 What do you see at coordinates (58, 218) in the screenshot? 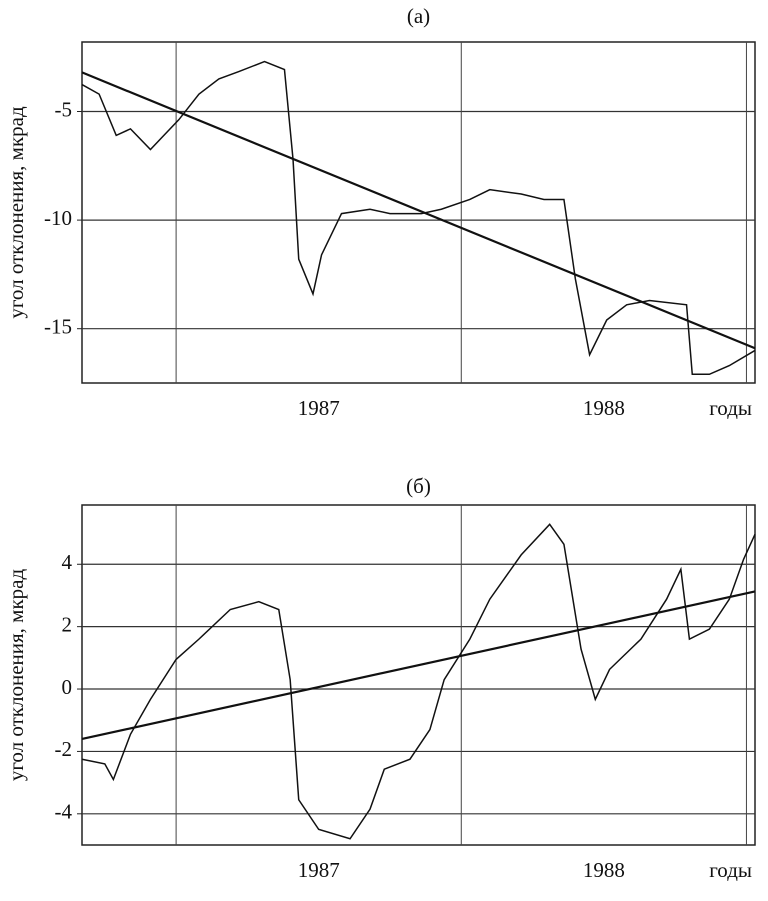
I see `y-tick-label: -10` at bounding box center [58, 218].